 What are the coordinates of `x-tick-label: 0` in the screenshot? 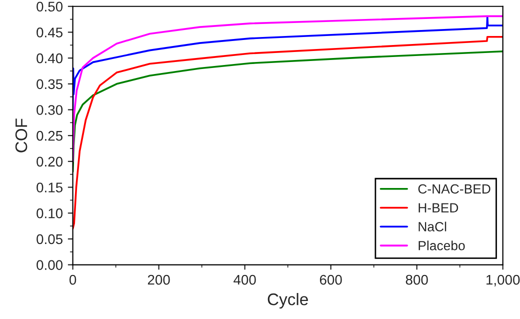 It's located at (72, 279).